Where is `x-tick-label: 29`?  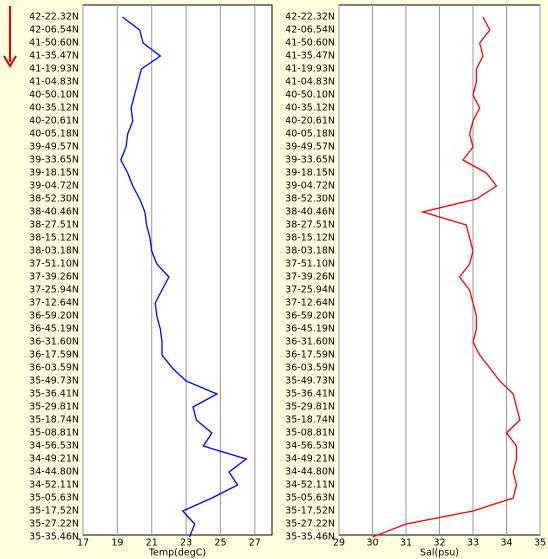 x-tick-label: 29 is located at coordinates (339, 543).